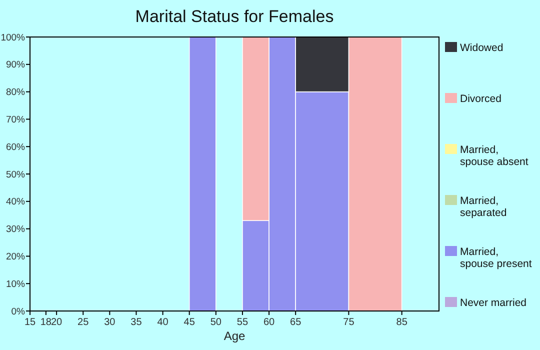 This screenshot has height=350, width=540. I want to click on x-tick-label: 85, so click(402, 322).